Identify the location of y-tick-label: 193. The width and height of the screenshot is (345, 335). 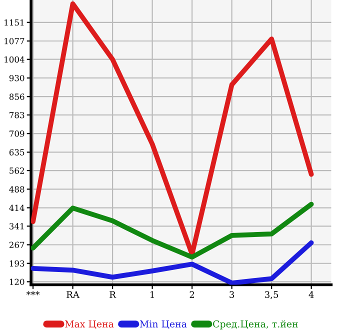
(17, 263).